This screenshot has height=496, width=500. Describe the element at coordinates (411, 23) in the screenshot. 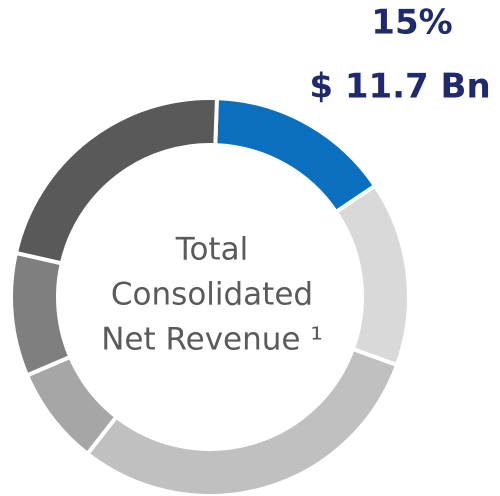

I see `value-label: 15%` at that location.